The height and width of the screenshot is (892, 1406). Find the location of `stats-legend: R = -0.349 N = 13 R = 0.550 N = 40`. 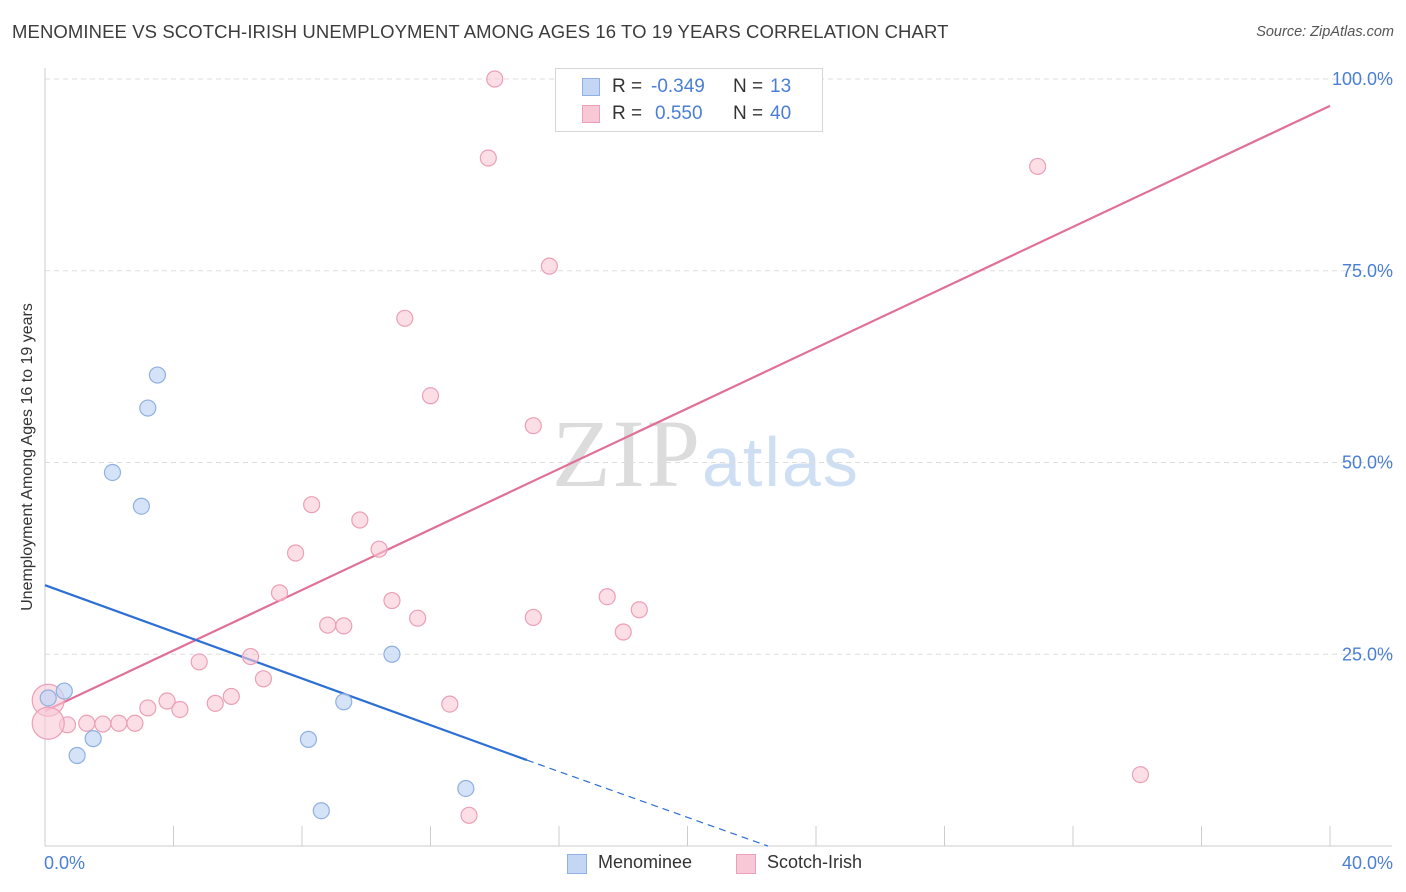

stats-legend: R = -0.349 N = 13 R = 0.550 N = 40 is located at coordinates (689, 100).